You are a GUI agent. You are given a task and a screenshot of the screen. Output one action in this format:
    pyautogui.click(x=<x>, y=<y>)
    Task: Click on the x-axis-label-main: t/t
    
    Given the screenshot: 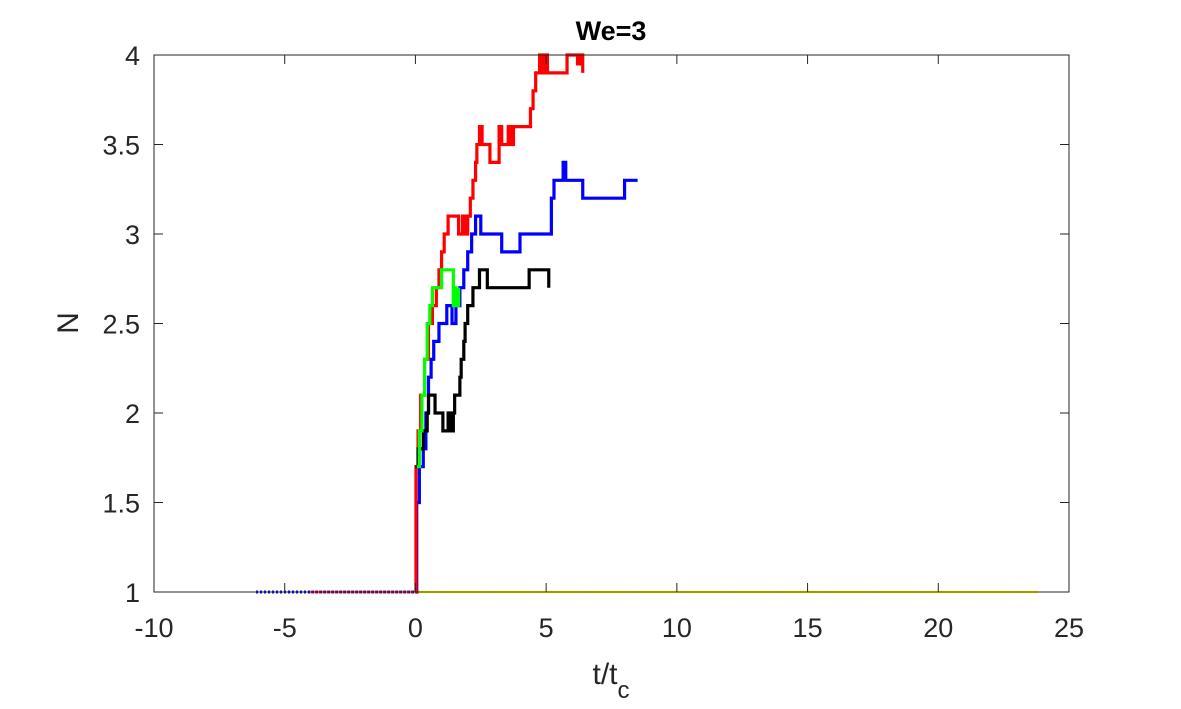 What is the action you would take?
    pyautogui.click(x=605, y=674)
    